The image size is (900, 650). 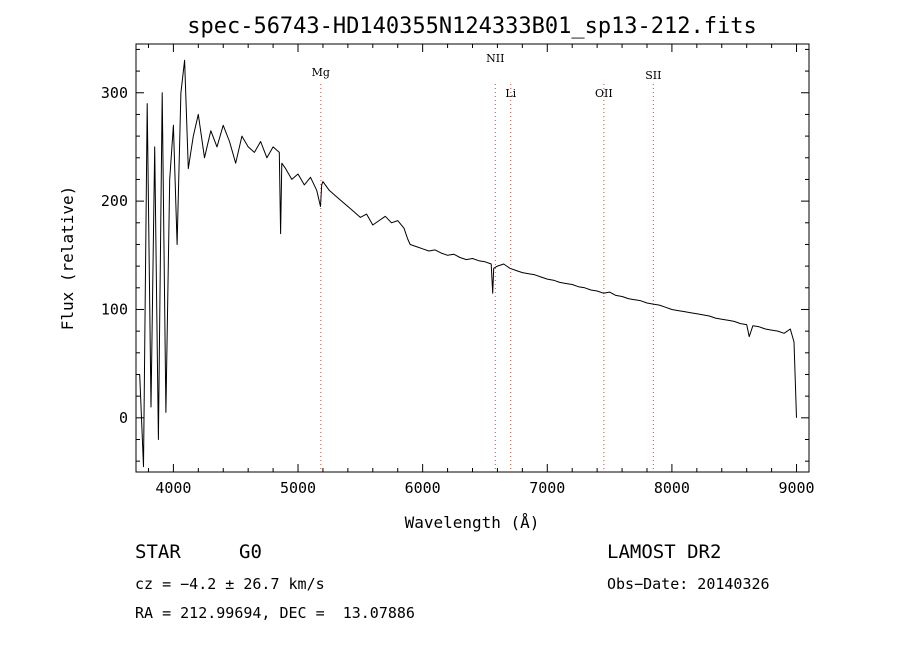 What do you see at coordinates (114, 201) in the screenshot?
I see `y-tick-label: 200` at bounding box center [114, 201].